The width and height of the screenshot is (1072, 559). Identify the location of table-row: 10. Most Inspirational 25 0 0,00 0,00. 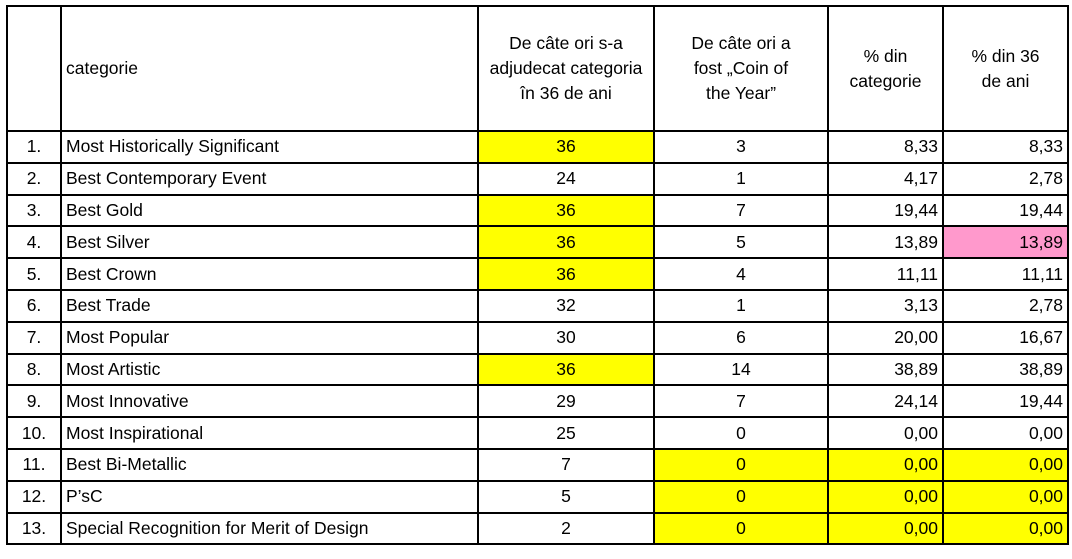
(537, 433).